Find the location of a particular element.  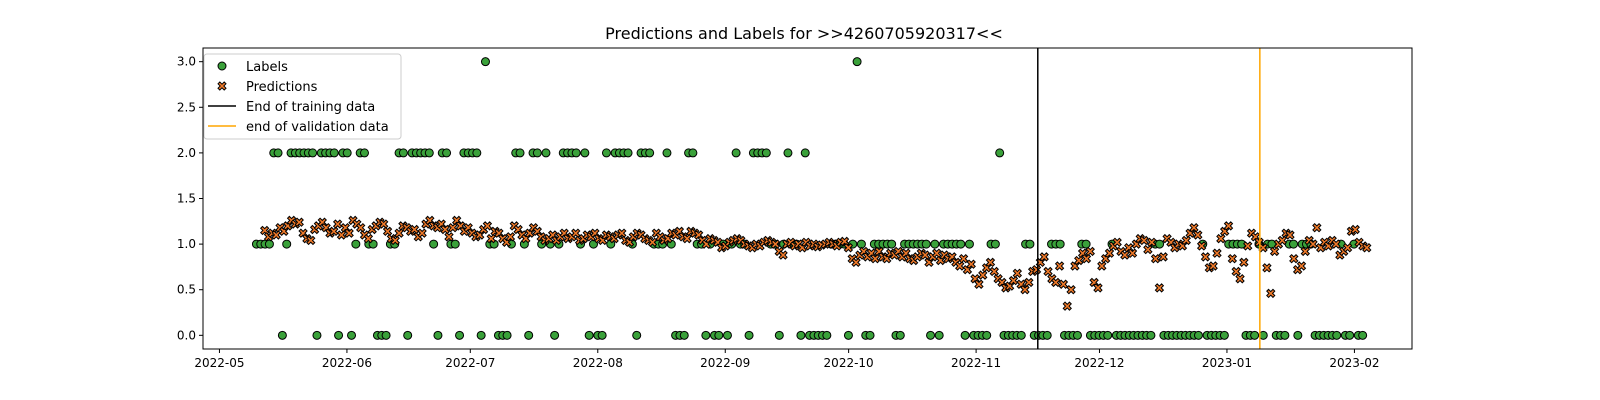

legend-label: end of validation data is located at coordinates (317, 127).